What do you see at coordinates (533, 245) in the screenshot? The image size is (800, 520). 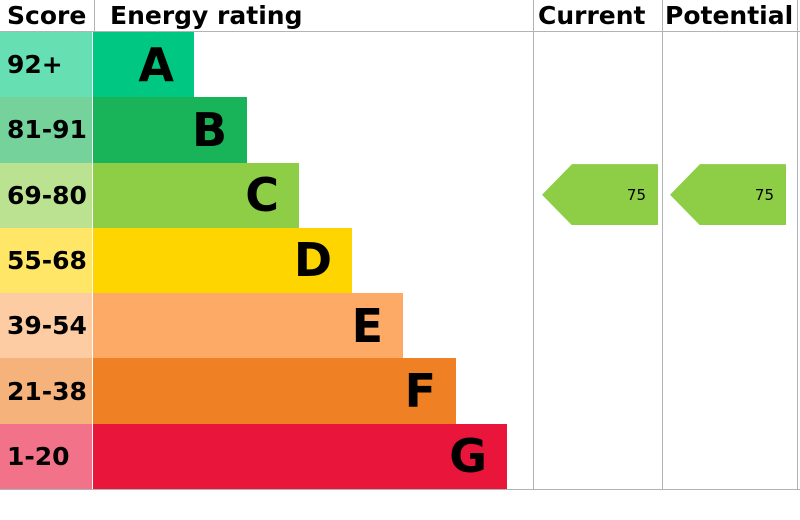 I see `rating-current-divider-line` at bounding box center [533, 245].